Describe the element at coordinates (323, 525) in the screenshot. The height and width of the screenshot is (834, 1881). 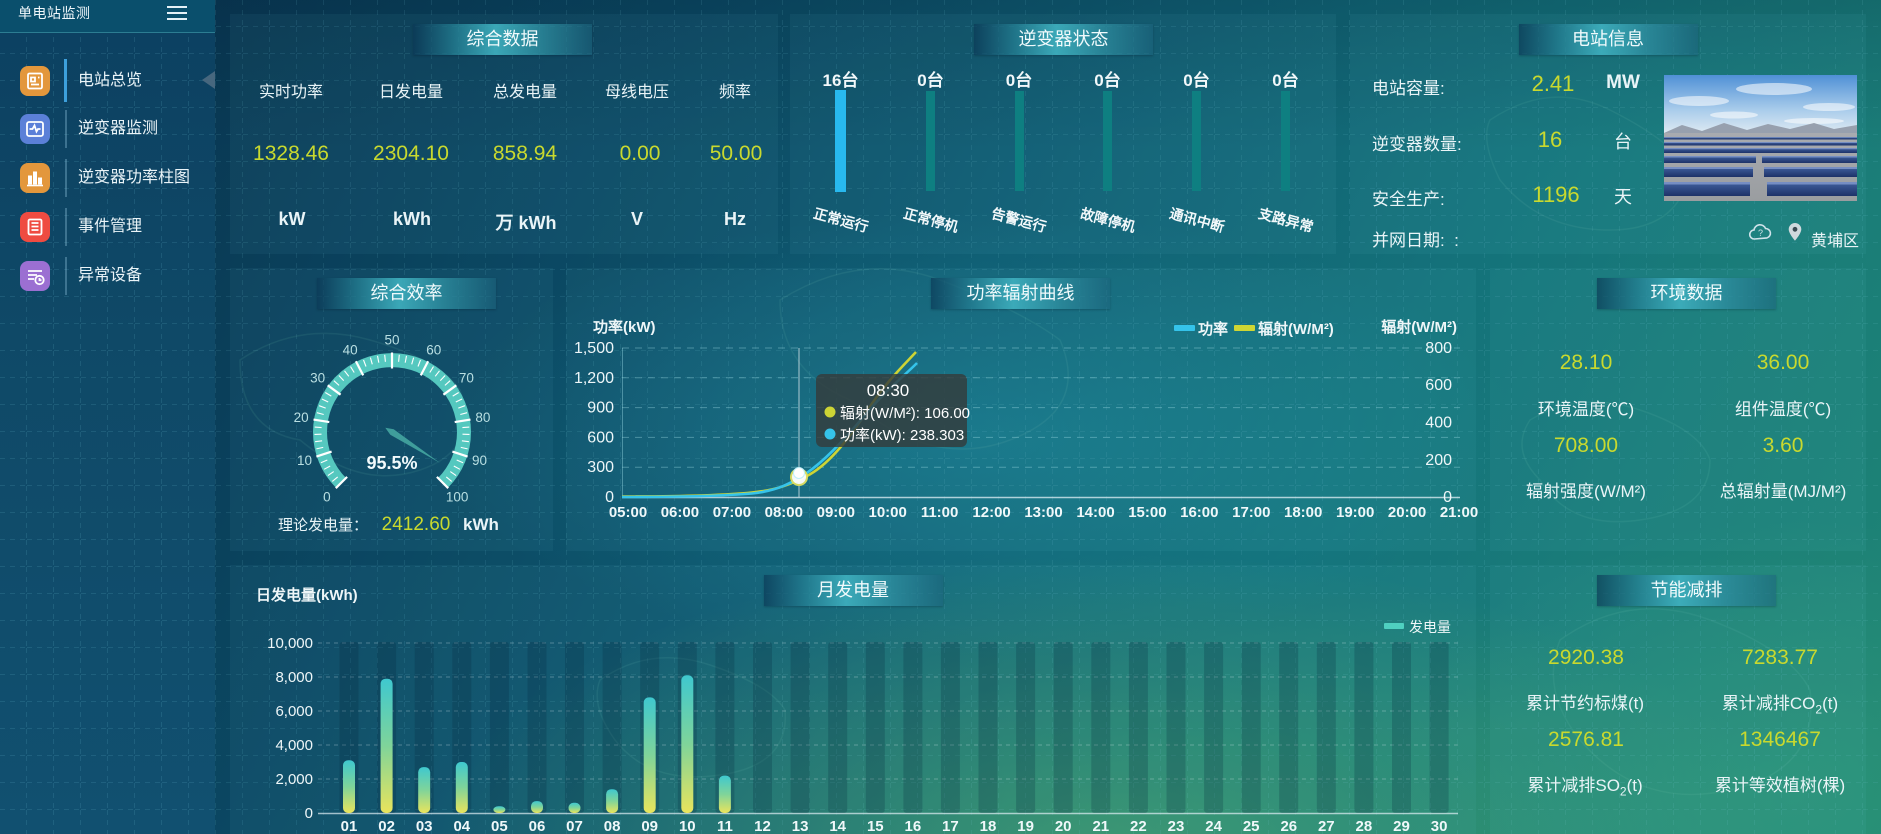
I see `svg-text: 理论发电量：` at that location.